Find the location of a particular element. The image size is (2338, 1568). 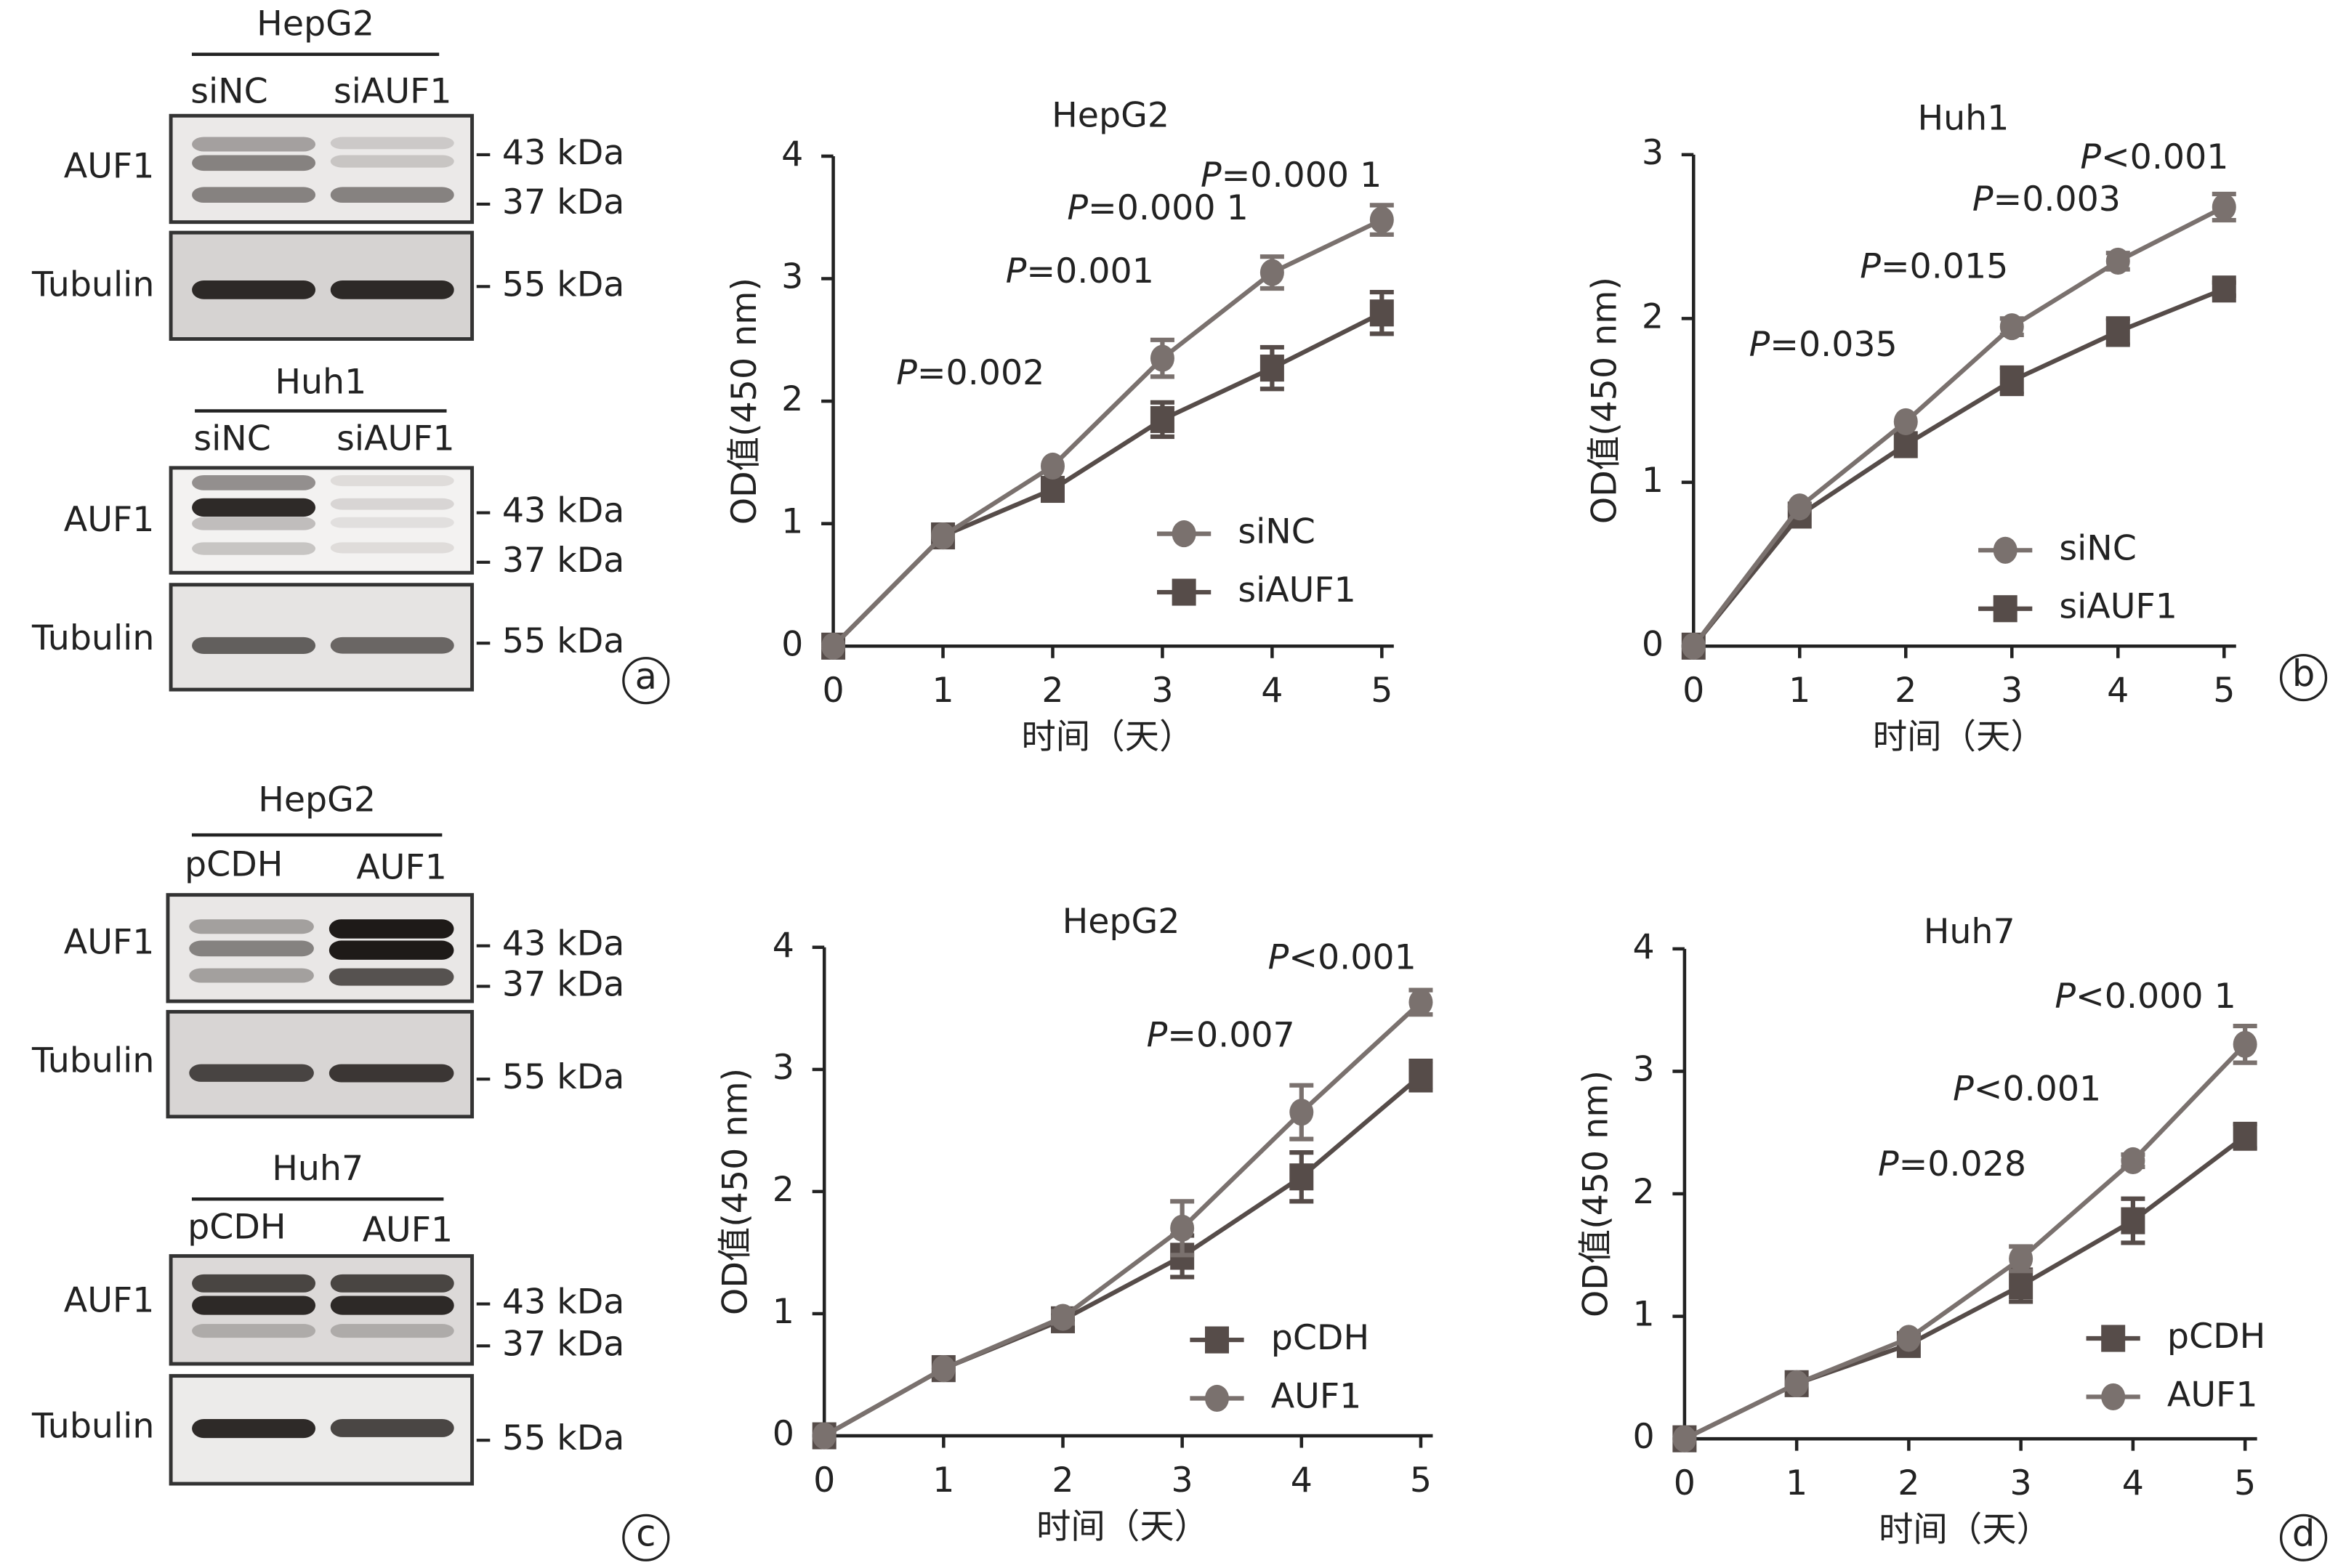

p-value-annotation: P<0.000 1 is located at coordinates (2145, 997).